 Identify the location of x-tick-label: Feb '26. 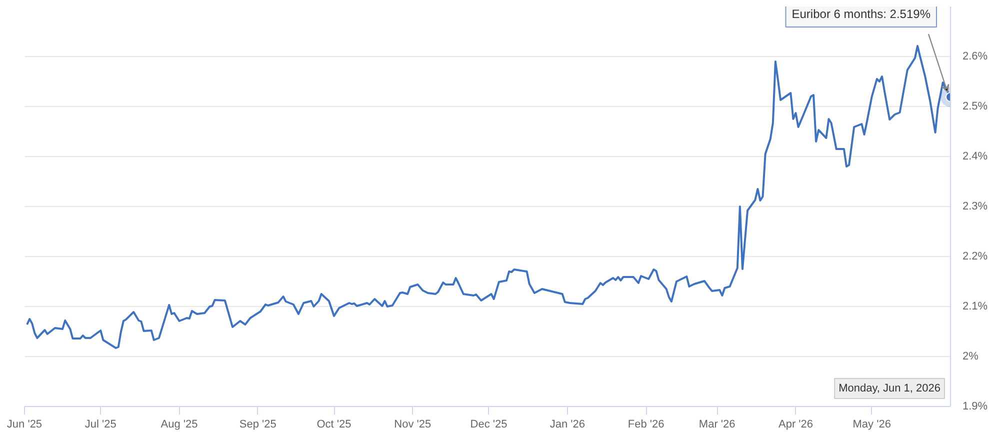
(646, 424).